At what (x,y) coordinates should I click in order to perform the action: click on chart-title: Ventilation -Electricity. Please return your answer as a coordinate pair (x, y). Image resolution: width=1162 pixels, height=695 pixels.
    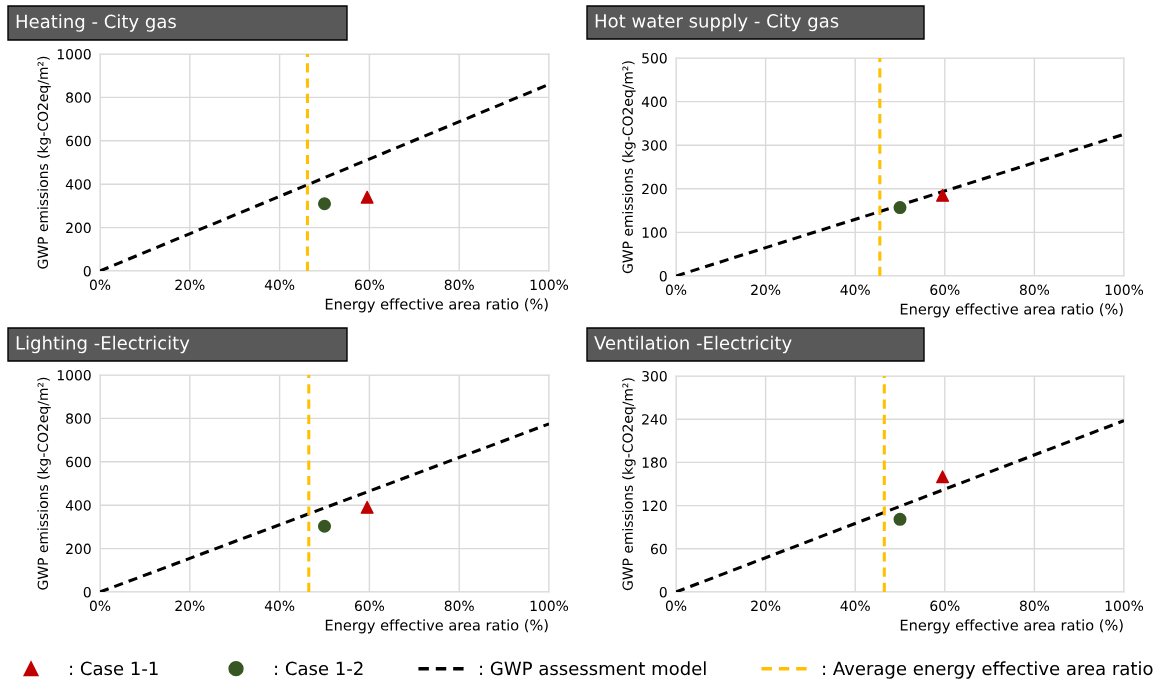
    Looking at the image, I should click on (693, 344).